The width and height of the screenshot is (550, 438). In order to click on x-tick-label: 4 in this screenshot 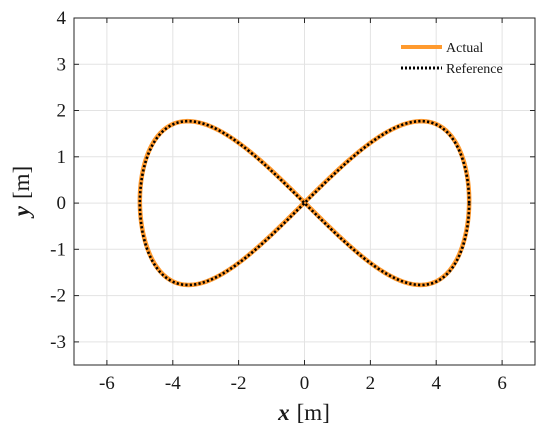, I will do `click(436, 383)`.